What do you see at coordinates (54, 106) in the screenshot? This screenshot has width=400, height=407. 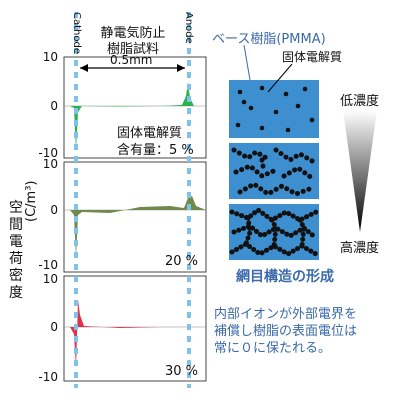 I see `panel-1-tick-zero: 0` at bounding box center [54, 106].